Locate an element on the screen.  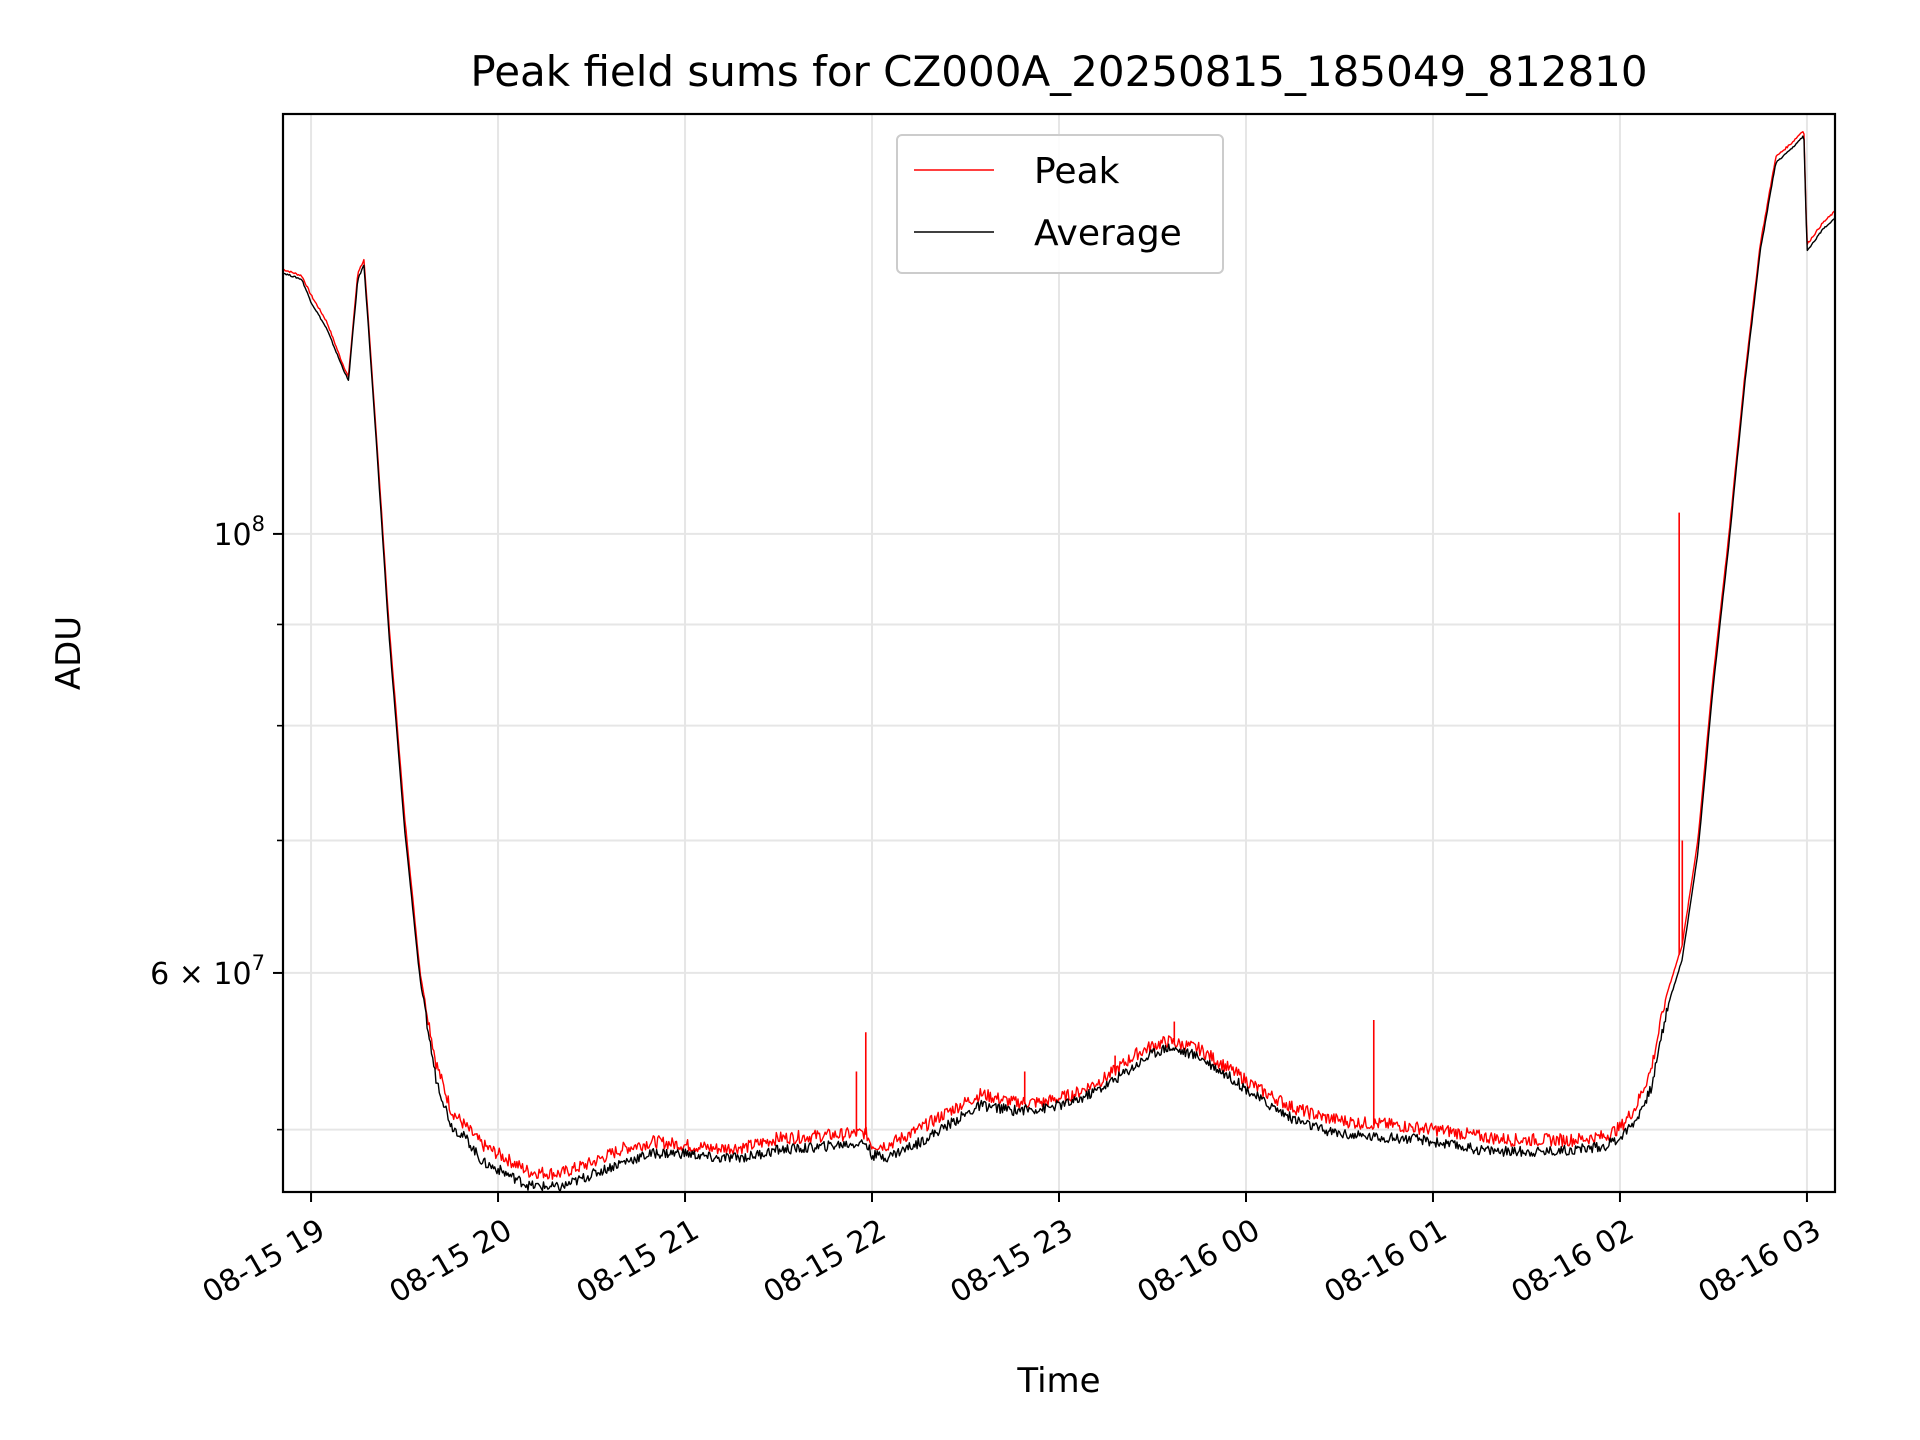
y-tick-label: 108 is located at coordinates (239, 532).